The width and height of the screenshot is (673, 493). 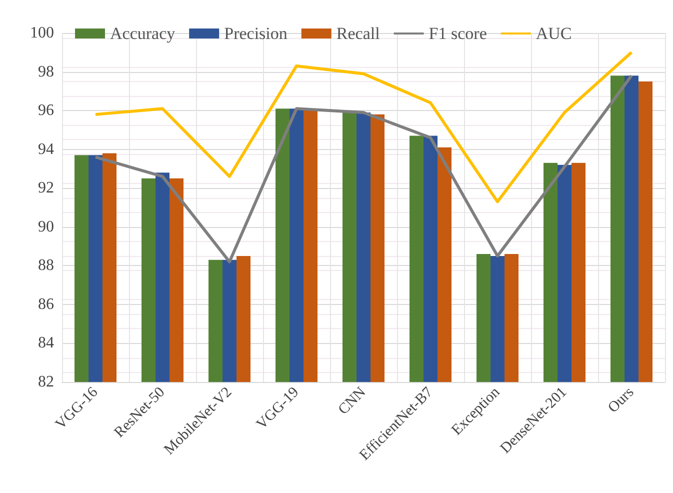 I want to click on y-tick-label: 98, so click(x=46, y=71).